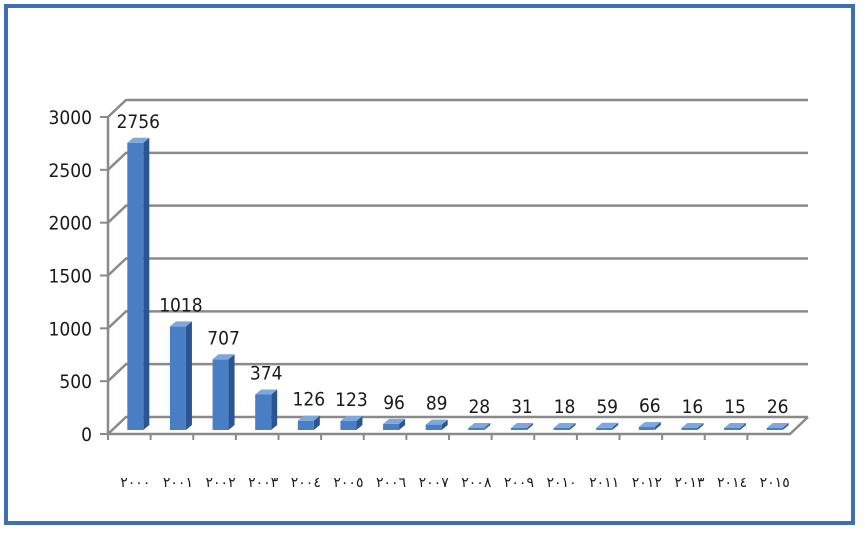  What do you see at coordinates (181, 305) in the screenshot?
I see `data-label: 1018` at bounding box center [181, 305].